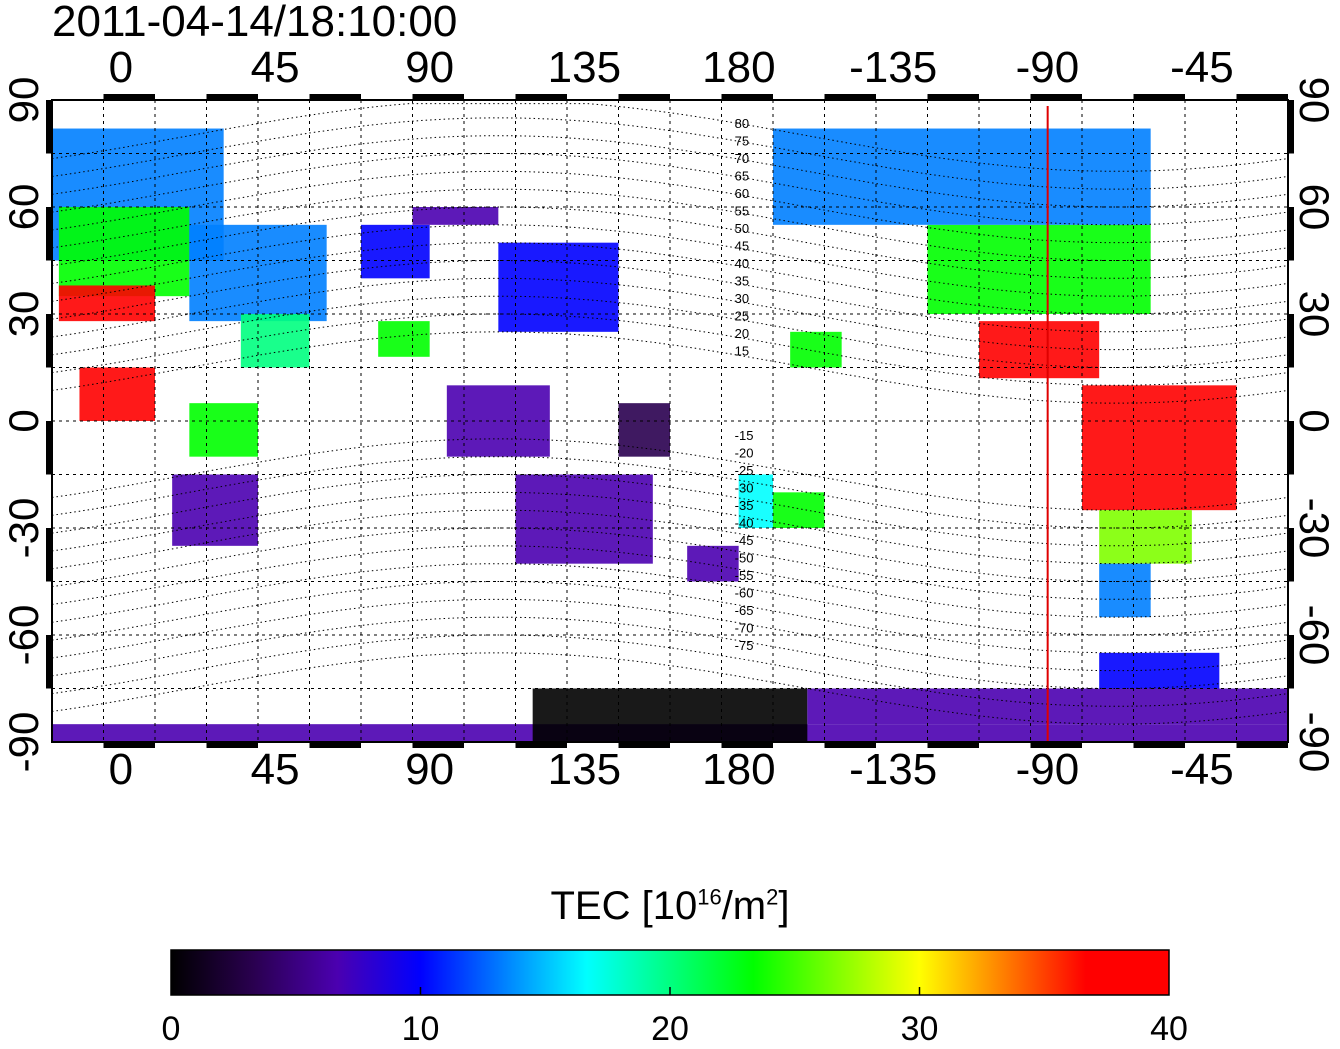 Image resolution: width=1340 pixels, height=1049 pixels. I want to click on contour-label: 30, so click(742, 298).